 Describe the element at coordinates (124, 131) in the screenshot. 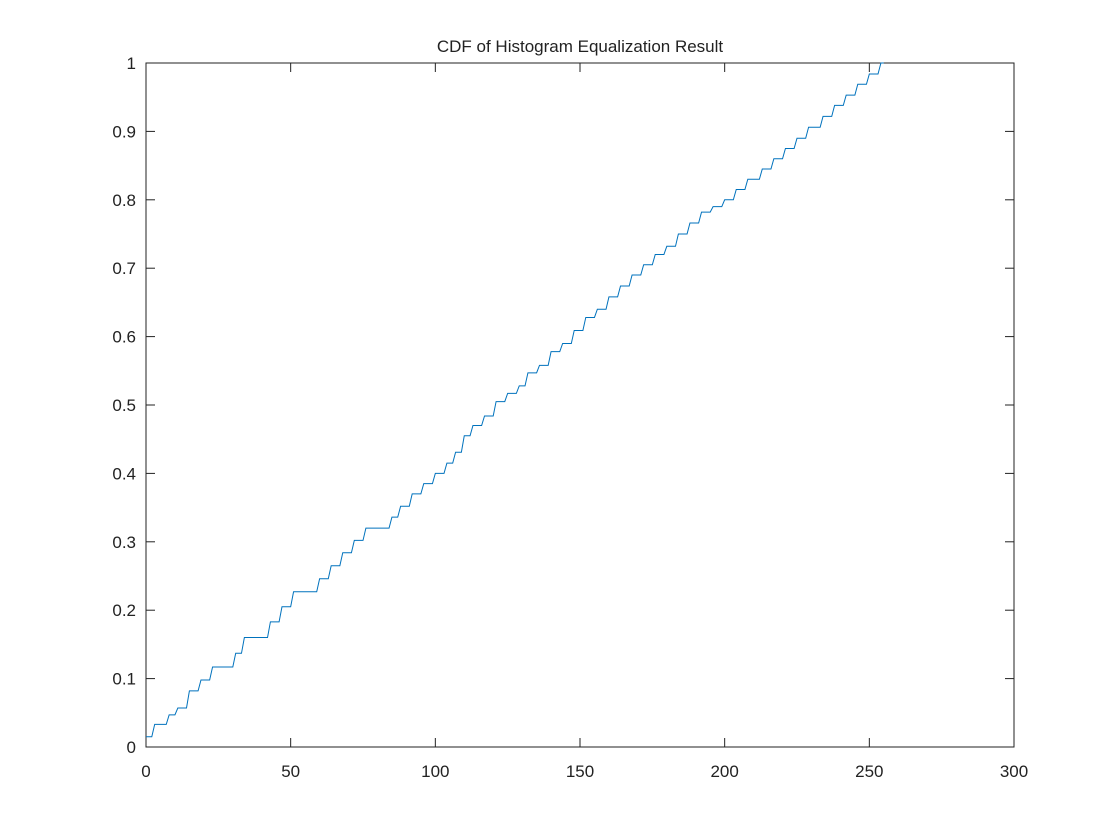

I see `y-tick-label: 0.9` at that location.